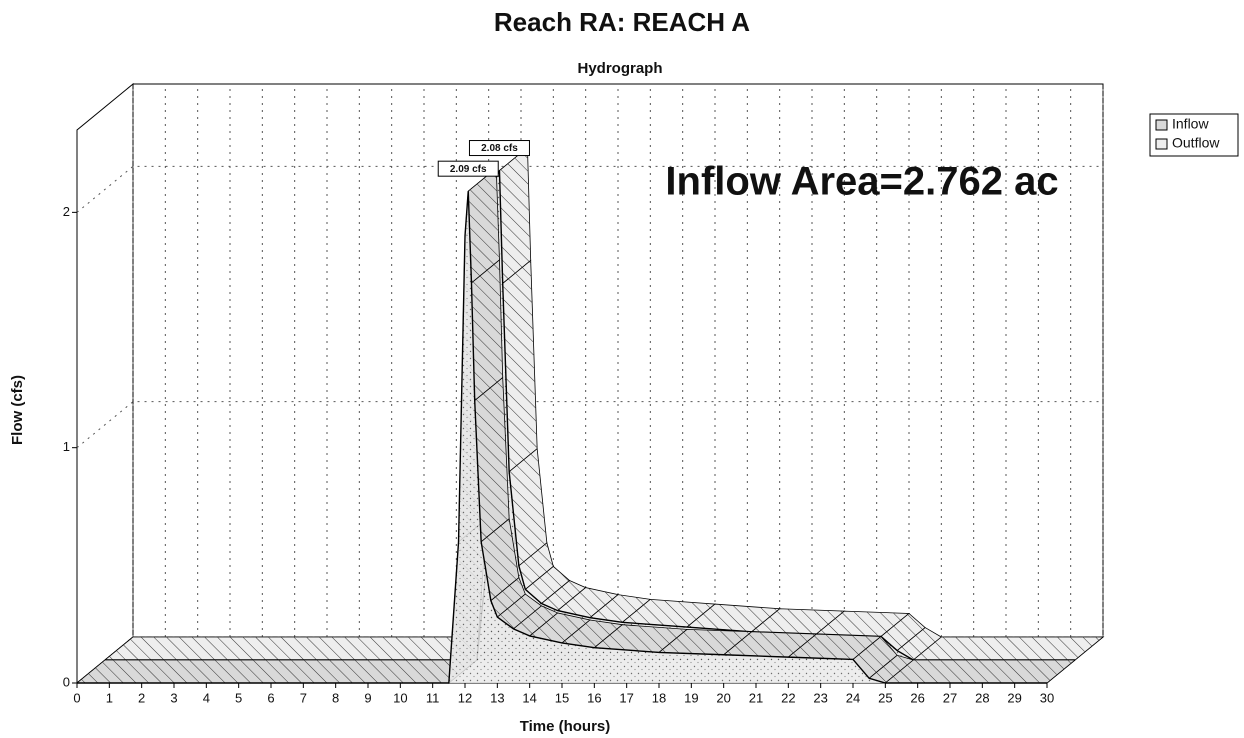 The height and width of the screenshot is (738, 1244). I want to click on x-tick-label: 21, so click(756, 697).